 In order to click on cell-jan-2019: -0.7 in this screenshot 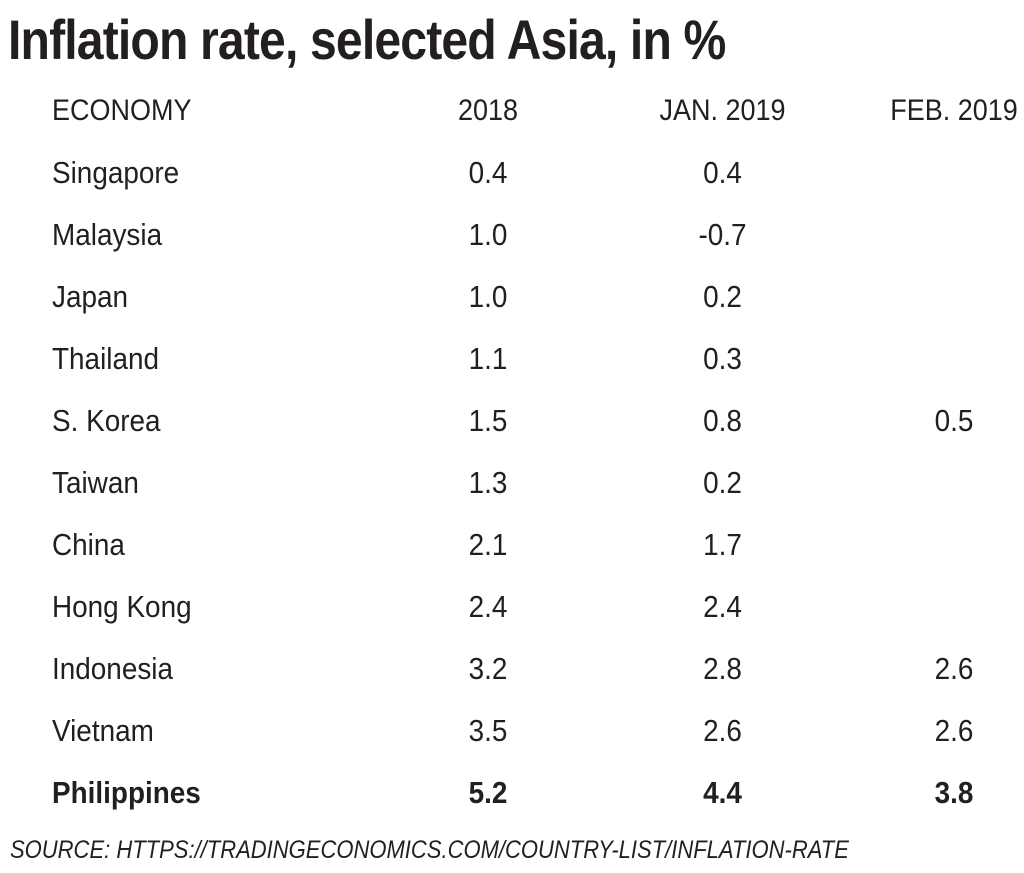, I will do `click(722, 234)`.